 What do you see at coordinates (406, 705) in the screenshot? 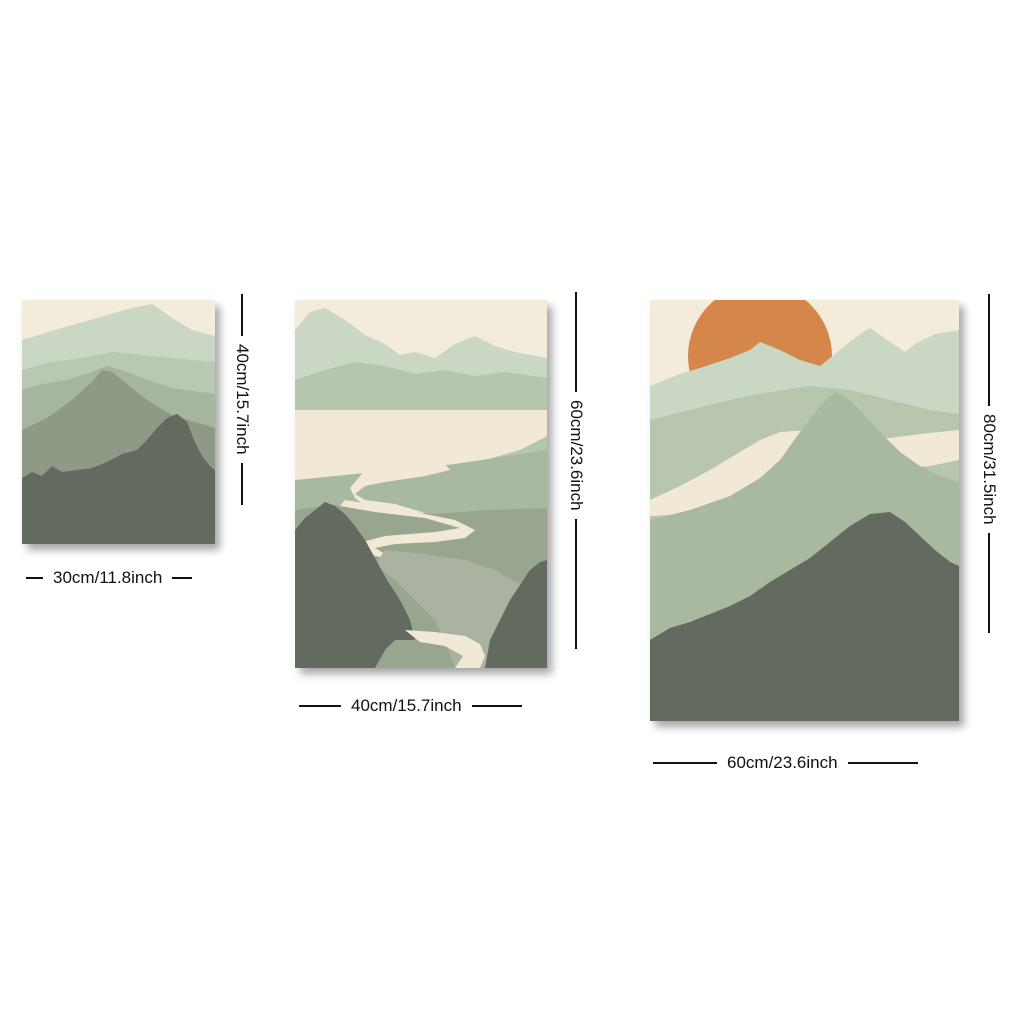
I see `width-label-medium: 40cm/15.7inch` at bounding box center [406, 705].